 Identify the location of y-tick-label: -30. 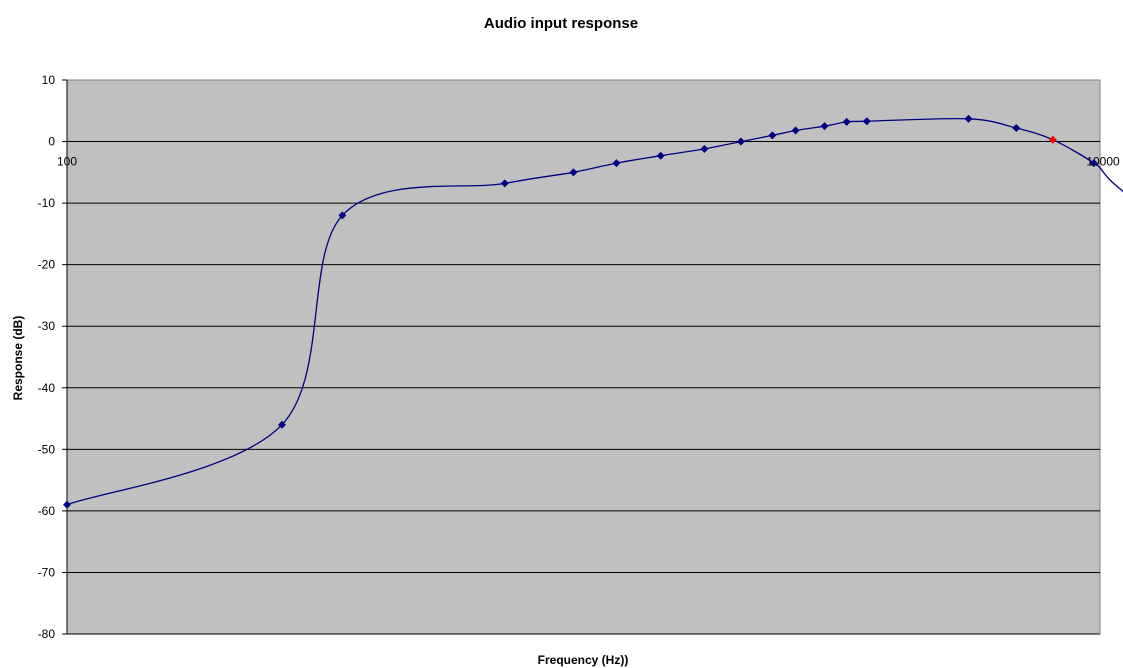
(47, 326).